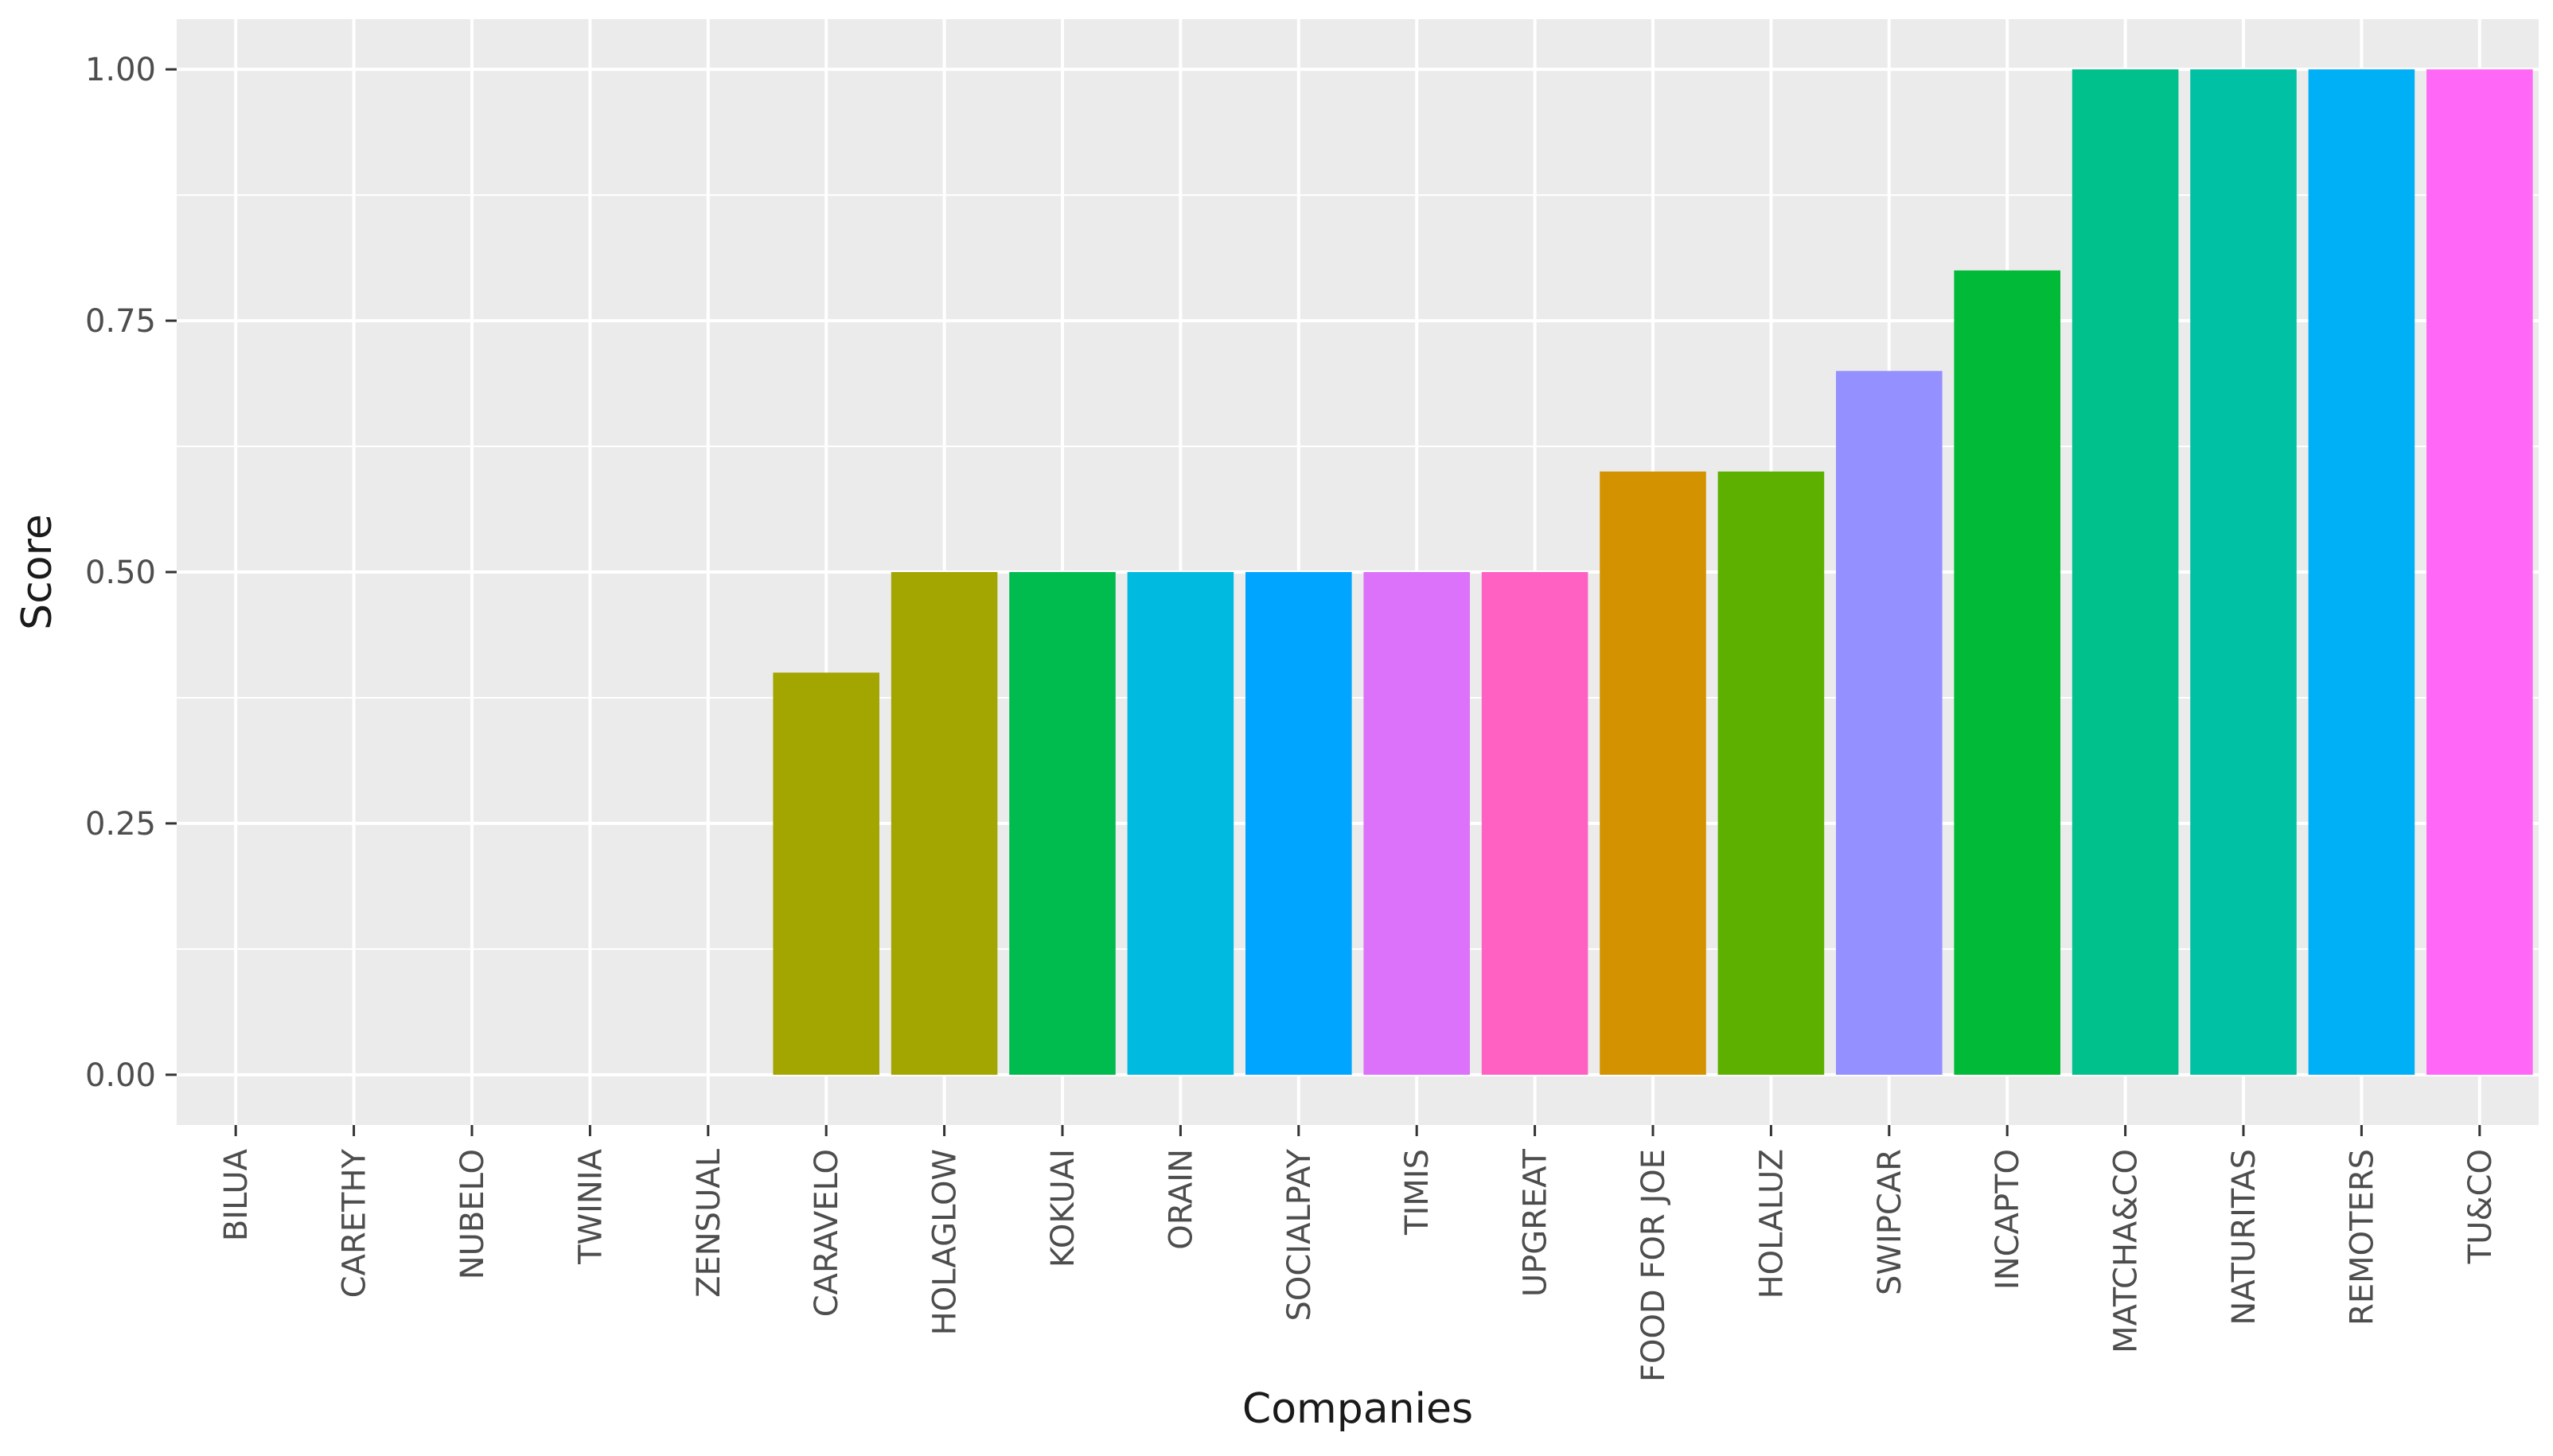  I want to click on x-tick-label: UPGREAT, so click(1536, 1222).